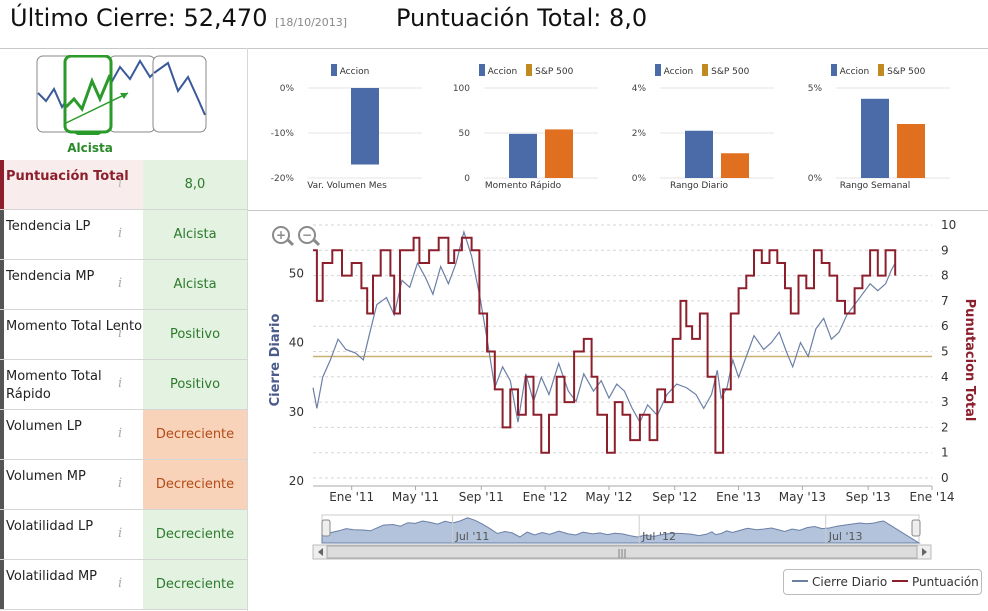  Describe the element at coordinates (96, 95) in the screenshot. I see `uptrend-icon` at that location.